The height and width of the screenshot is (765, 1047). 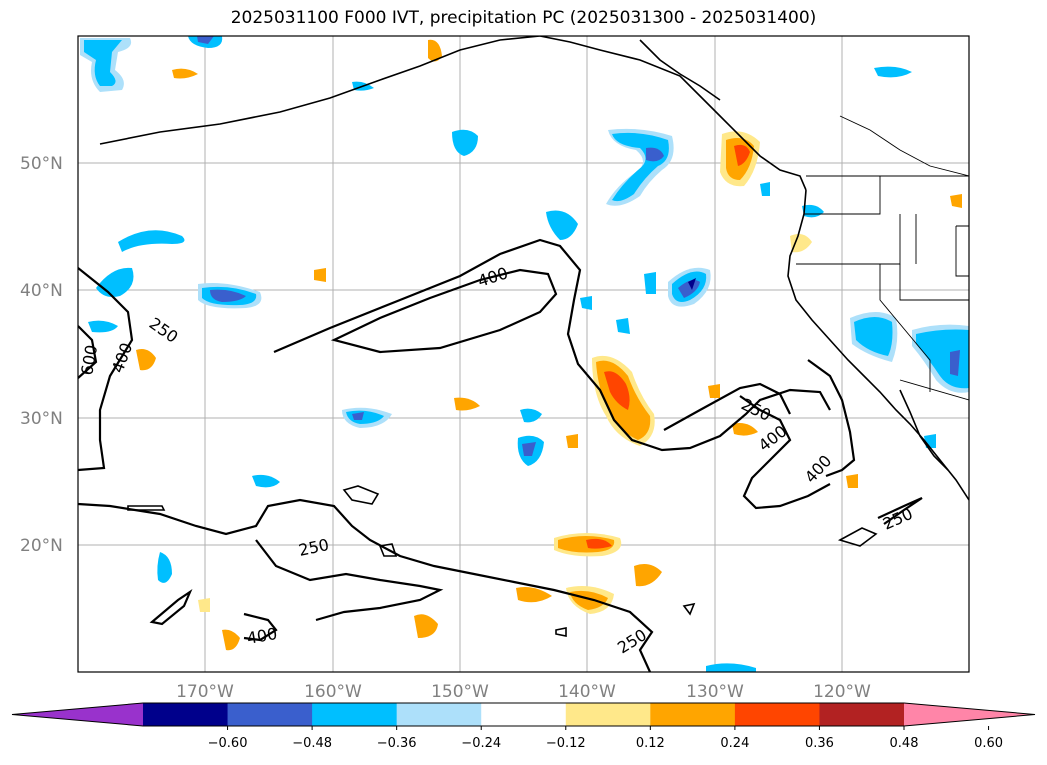 What do you see at coordinates (882, 258) in the screenshot?
I see `state-borders` at bounding box center [882, 258].